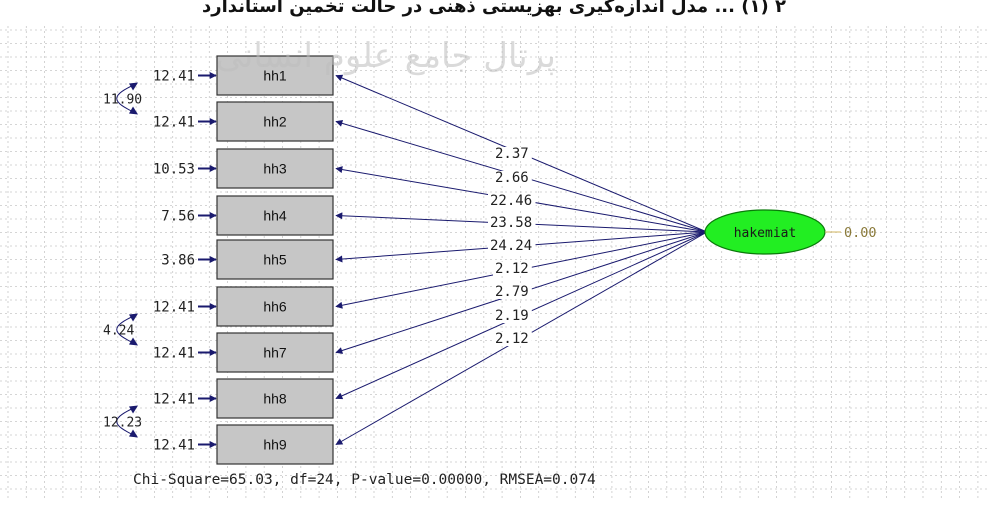 This screenshot has width=988, height=507. Describe the element at coordinates (178, 261) in the screenshot. I see `error-variance-hh5: 3.86` at that location.